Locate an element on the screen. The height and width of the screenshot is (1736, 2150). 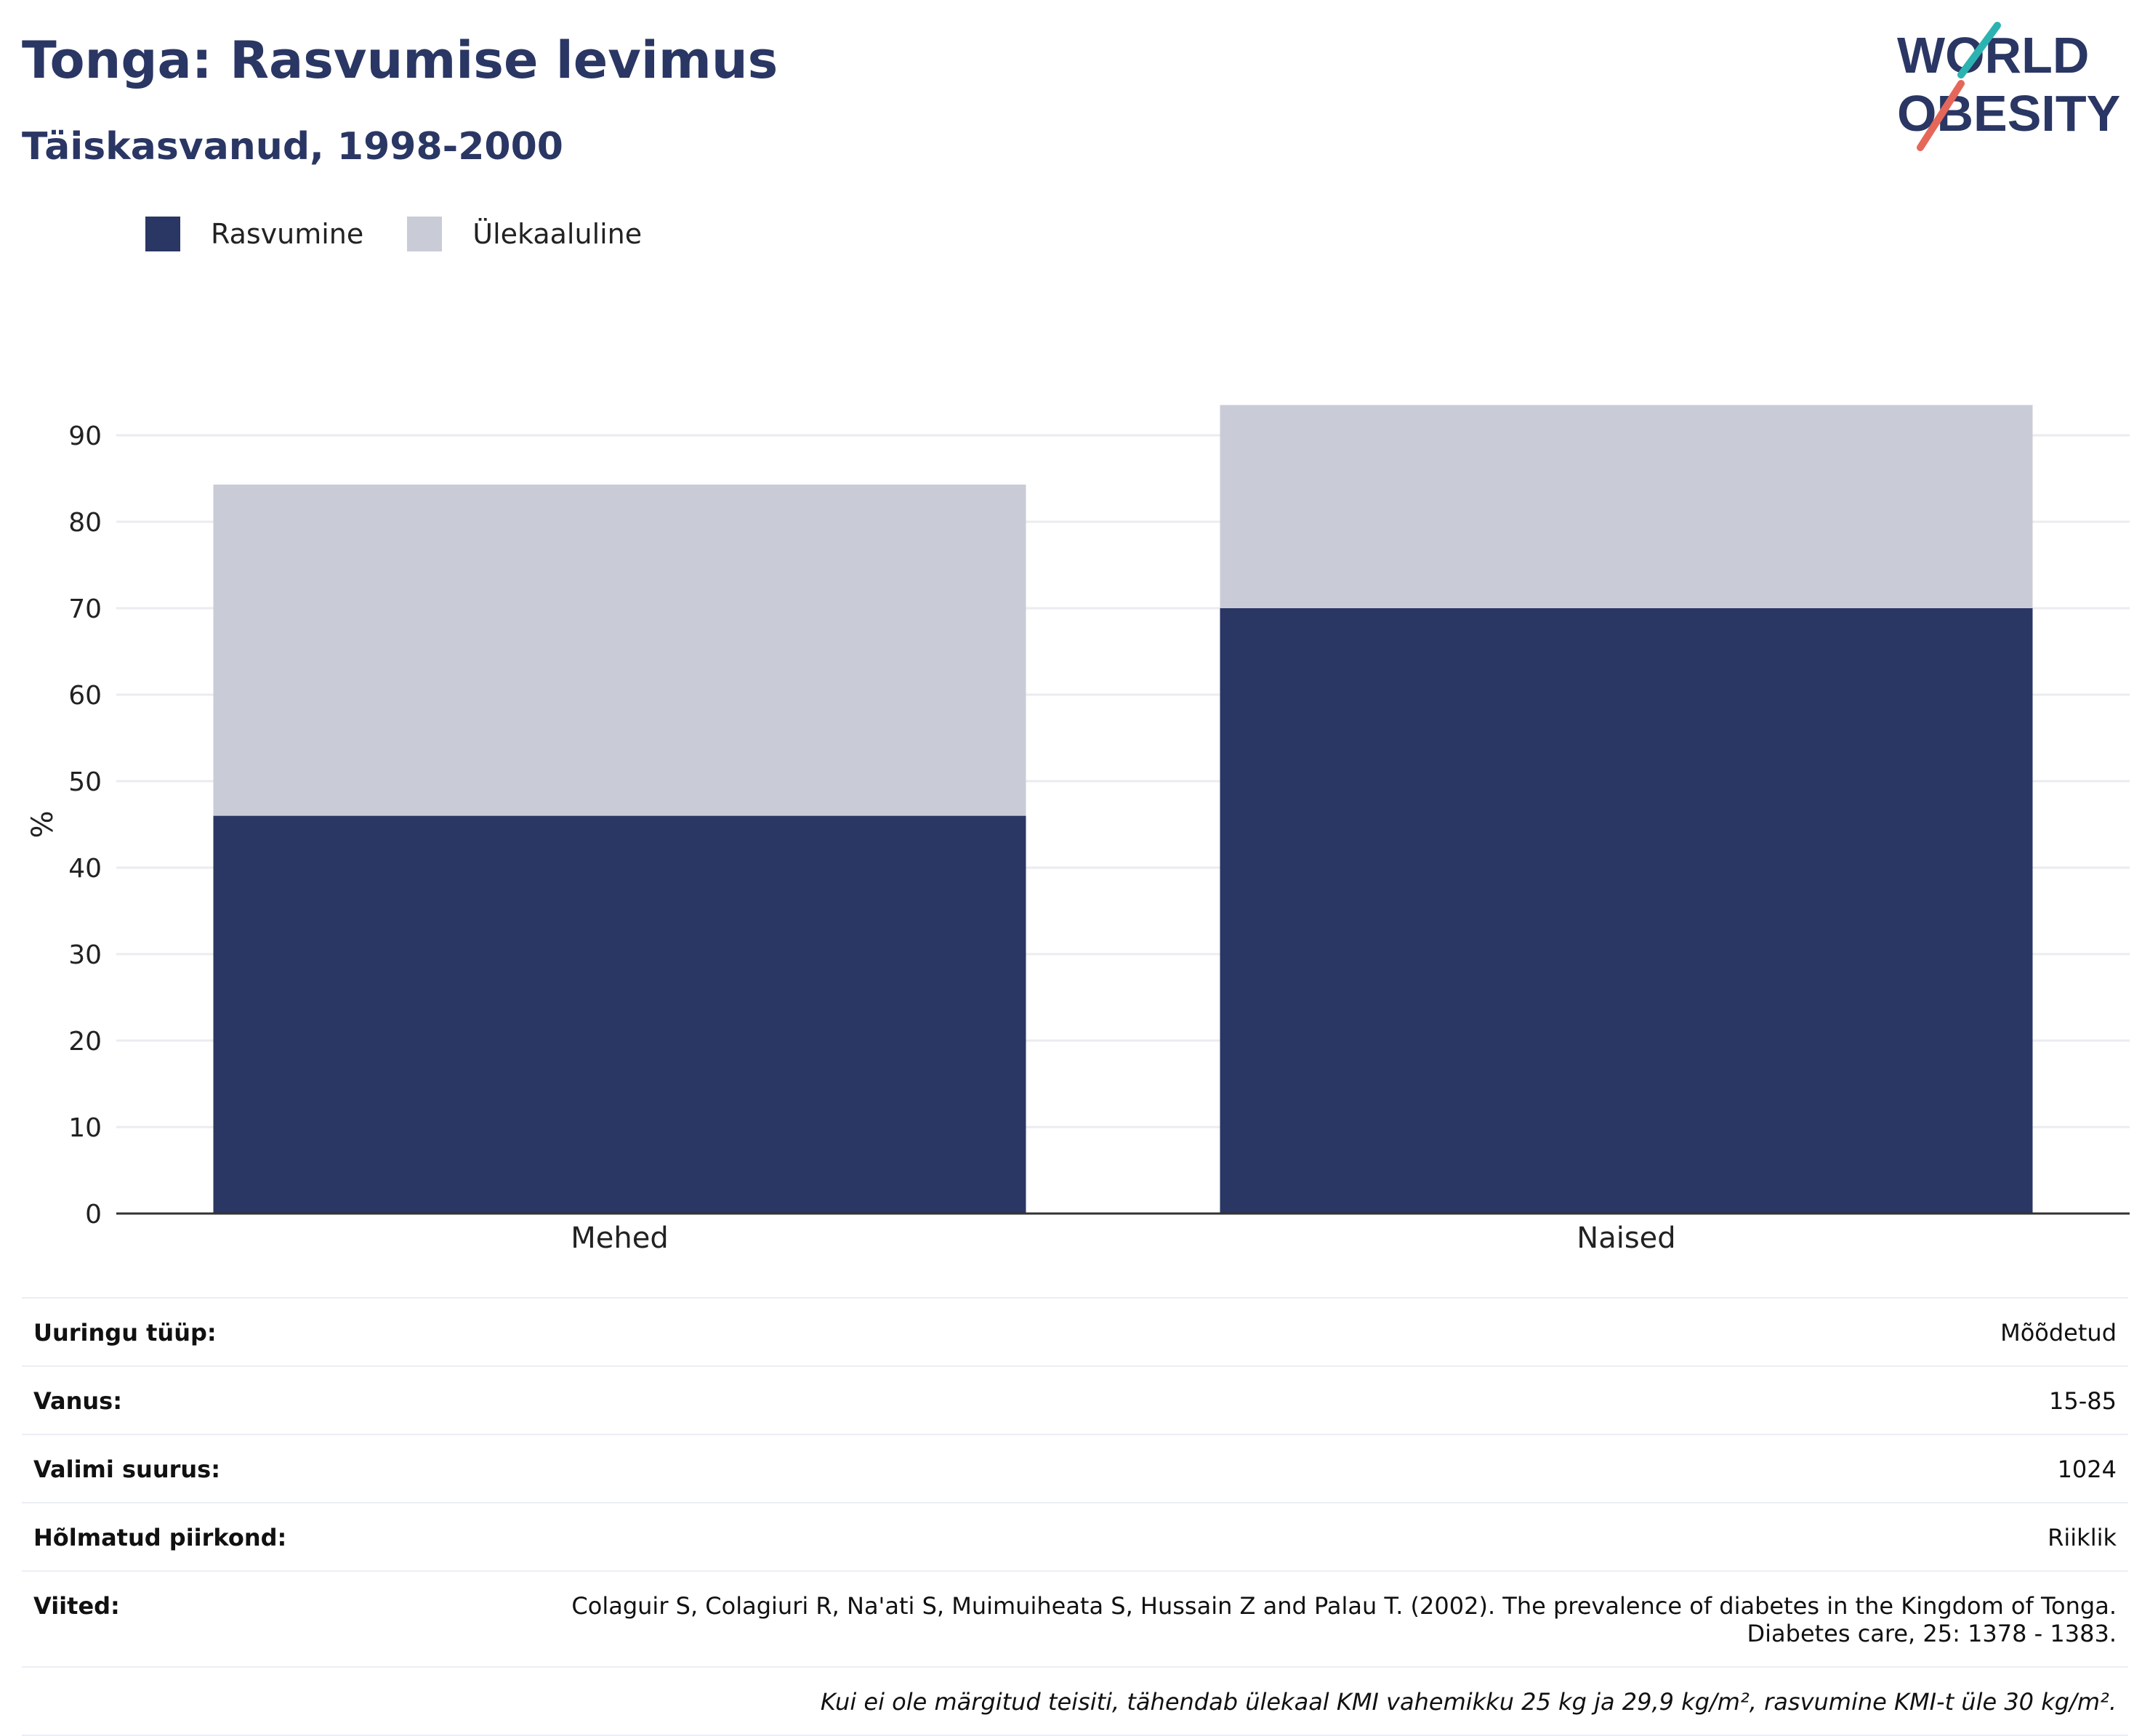
info-label: Uuringu tüüp: is located at coordinates (125, 1333).